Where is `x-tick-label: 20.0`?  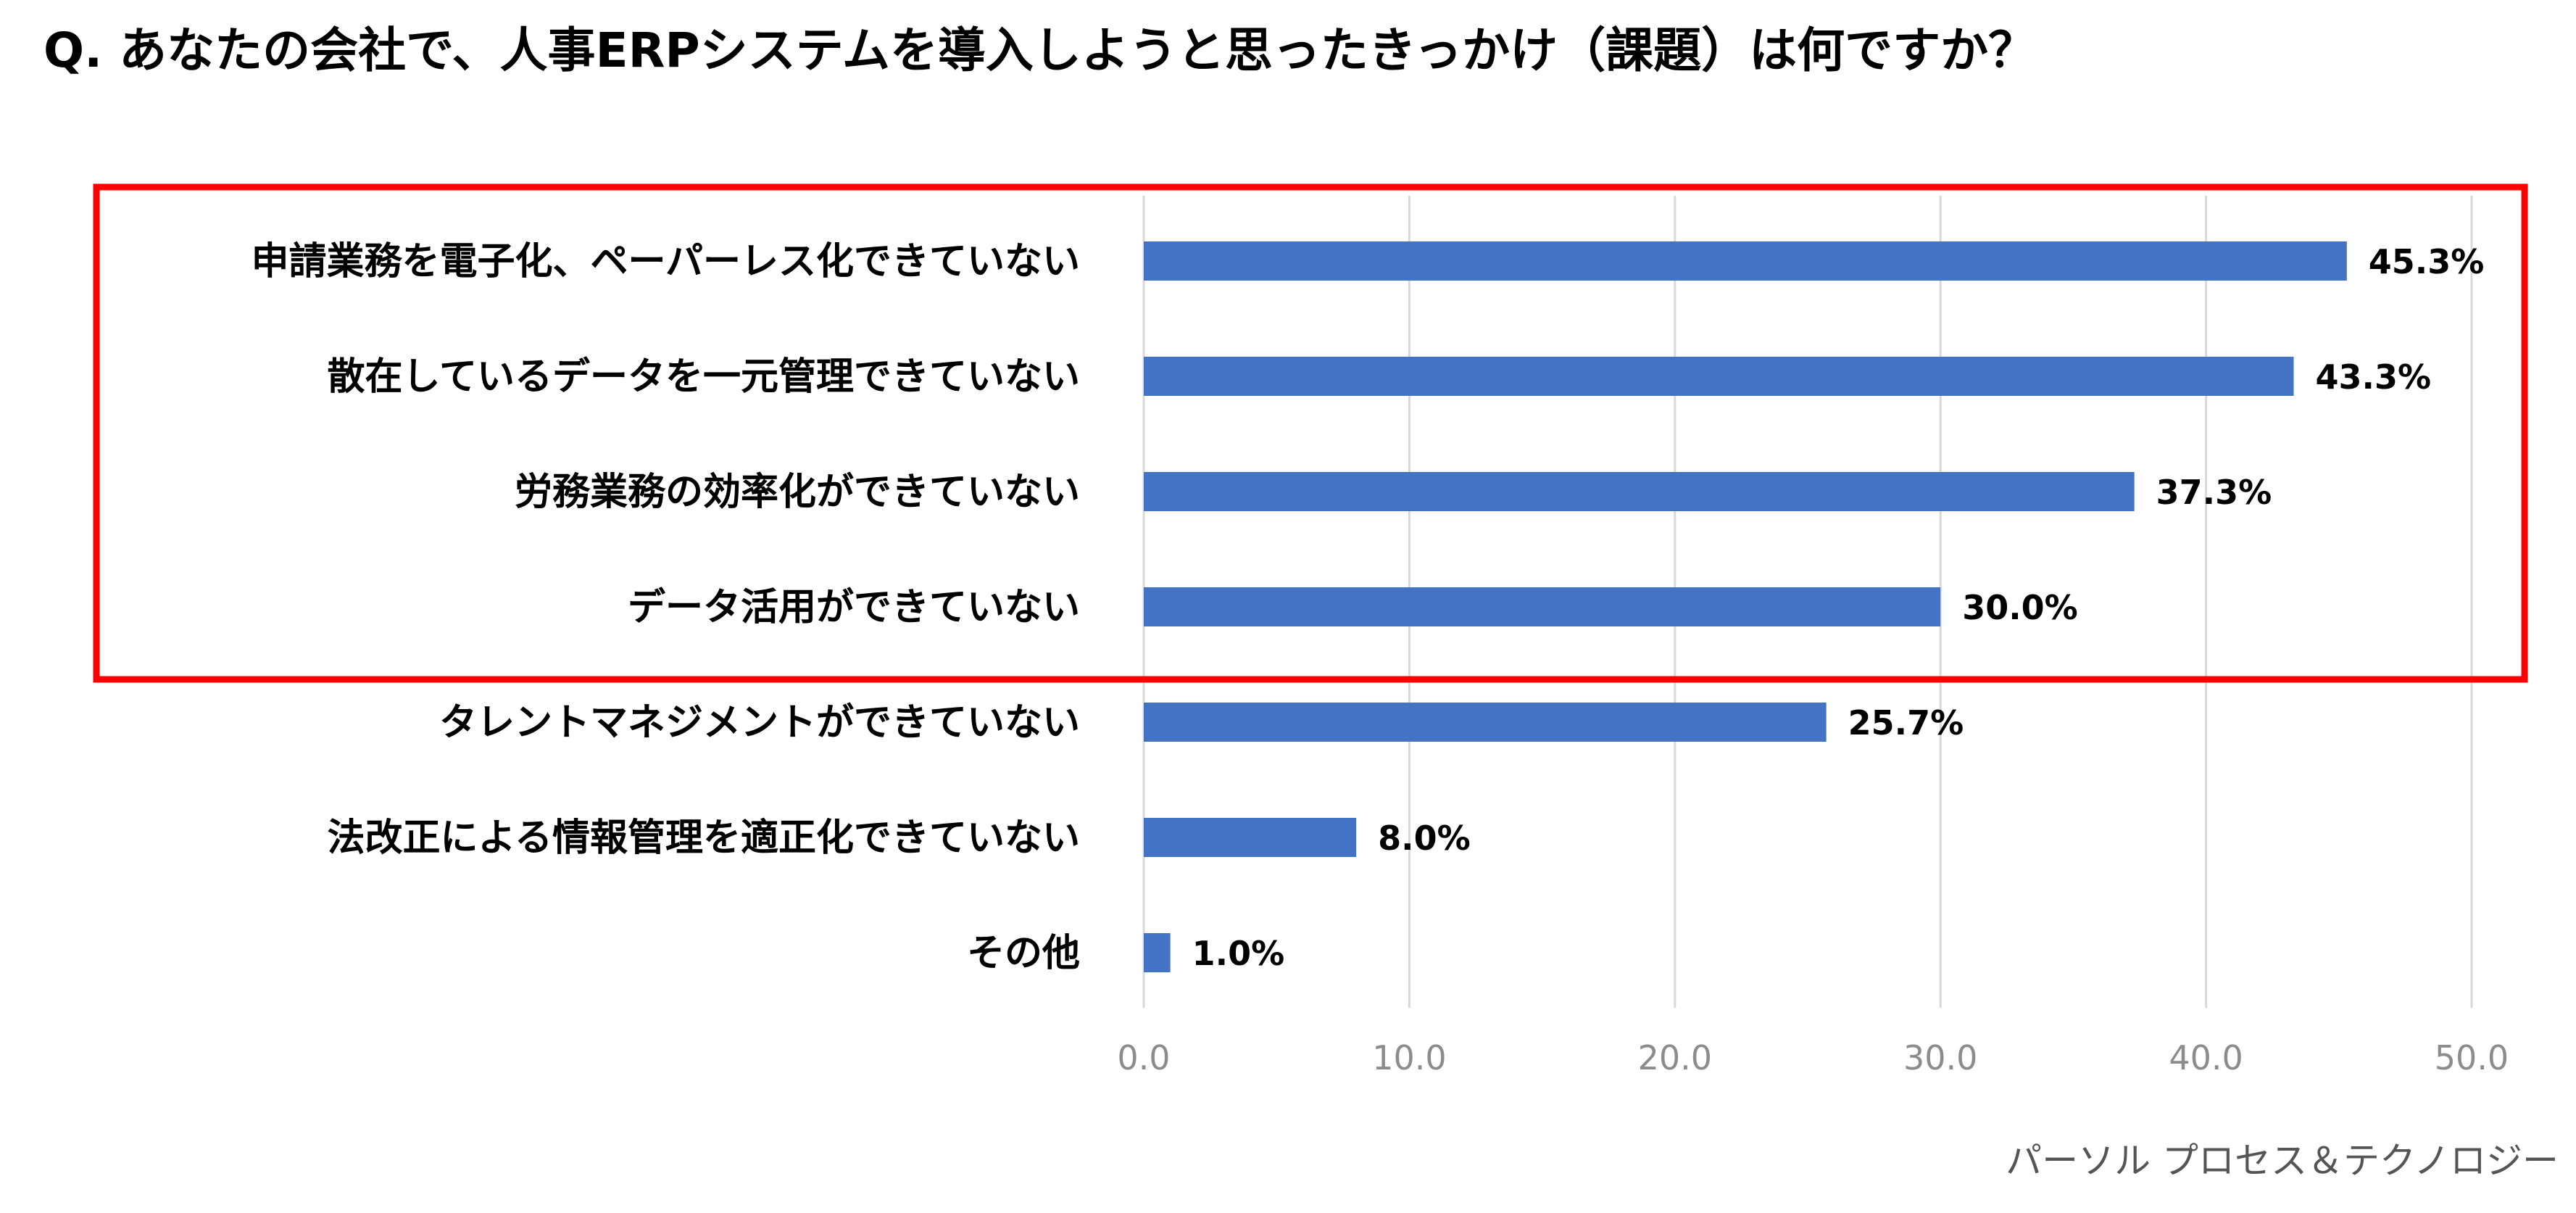
x-tick-label: 20.0 is located at coordinates (1675, 1057).